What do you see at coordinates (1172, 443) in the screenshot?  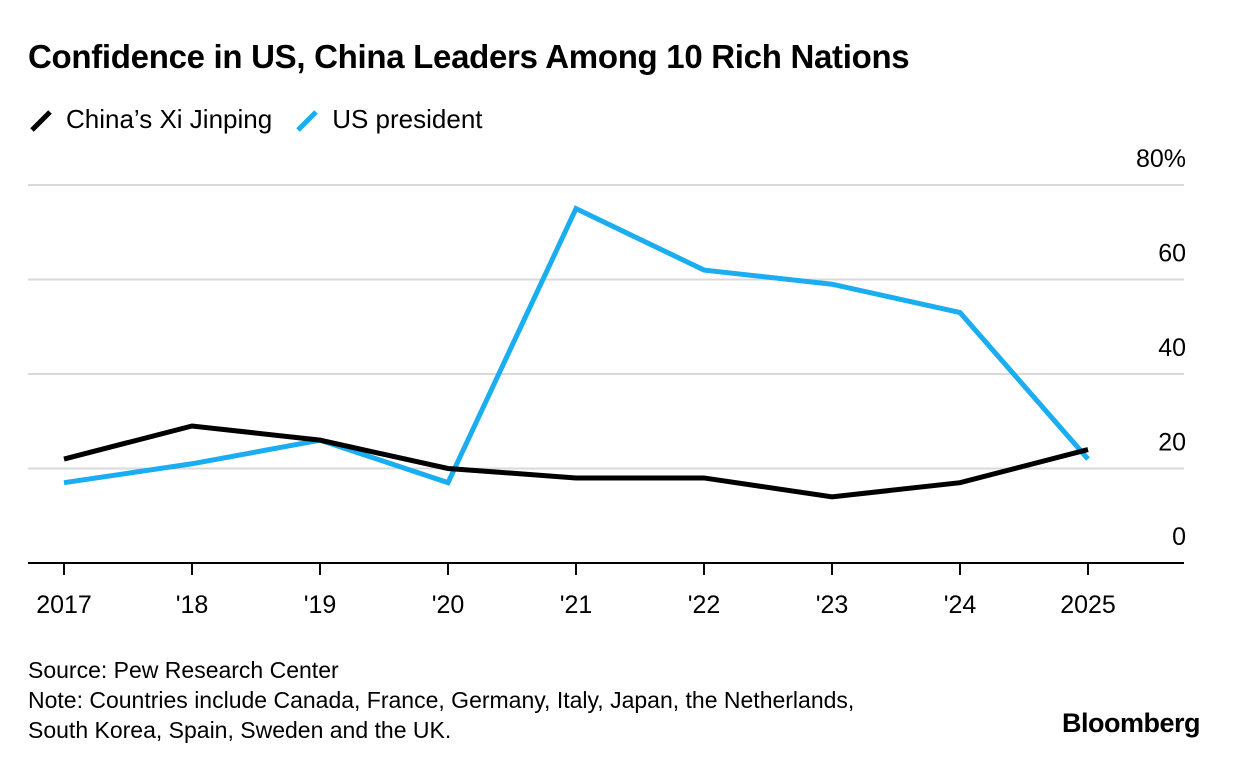 I see `y-tick-label: 20` at bounding box center [1172, 443].